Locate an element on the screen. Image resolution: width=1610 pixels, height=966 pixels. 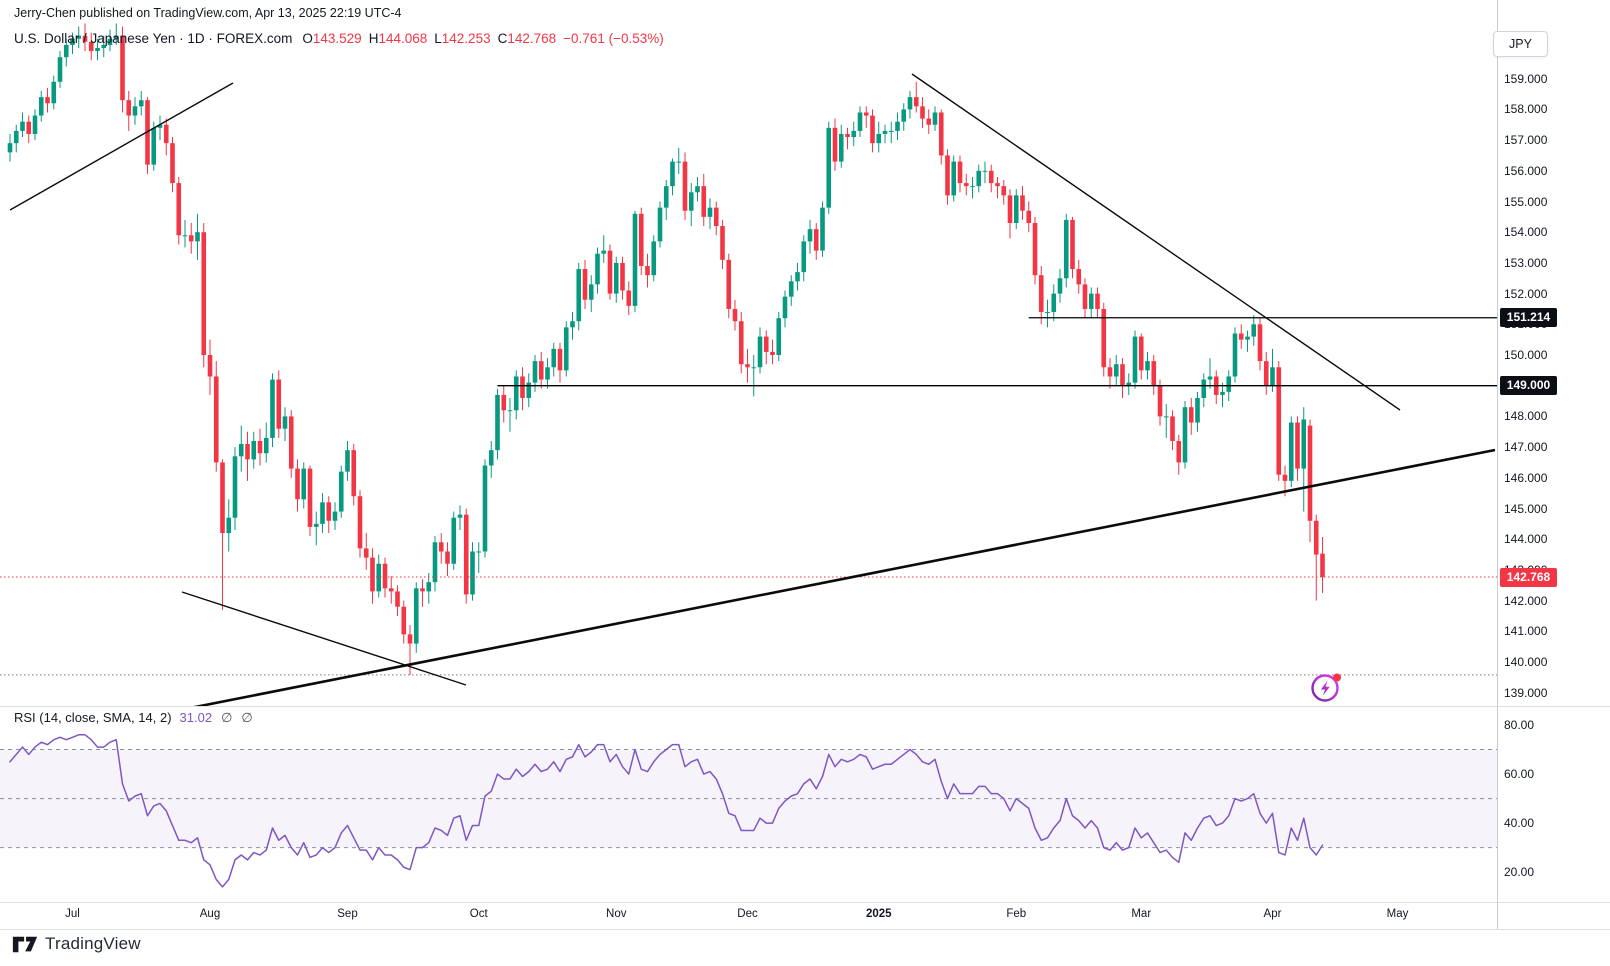
time-axis-label: Sep is located at coordinates (347, 914).